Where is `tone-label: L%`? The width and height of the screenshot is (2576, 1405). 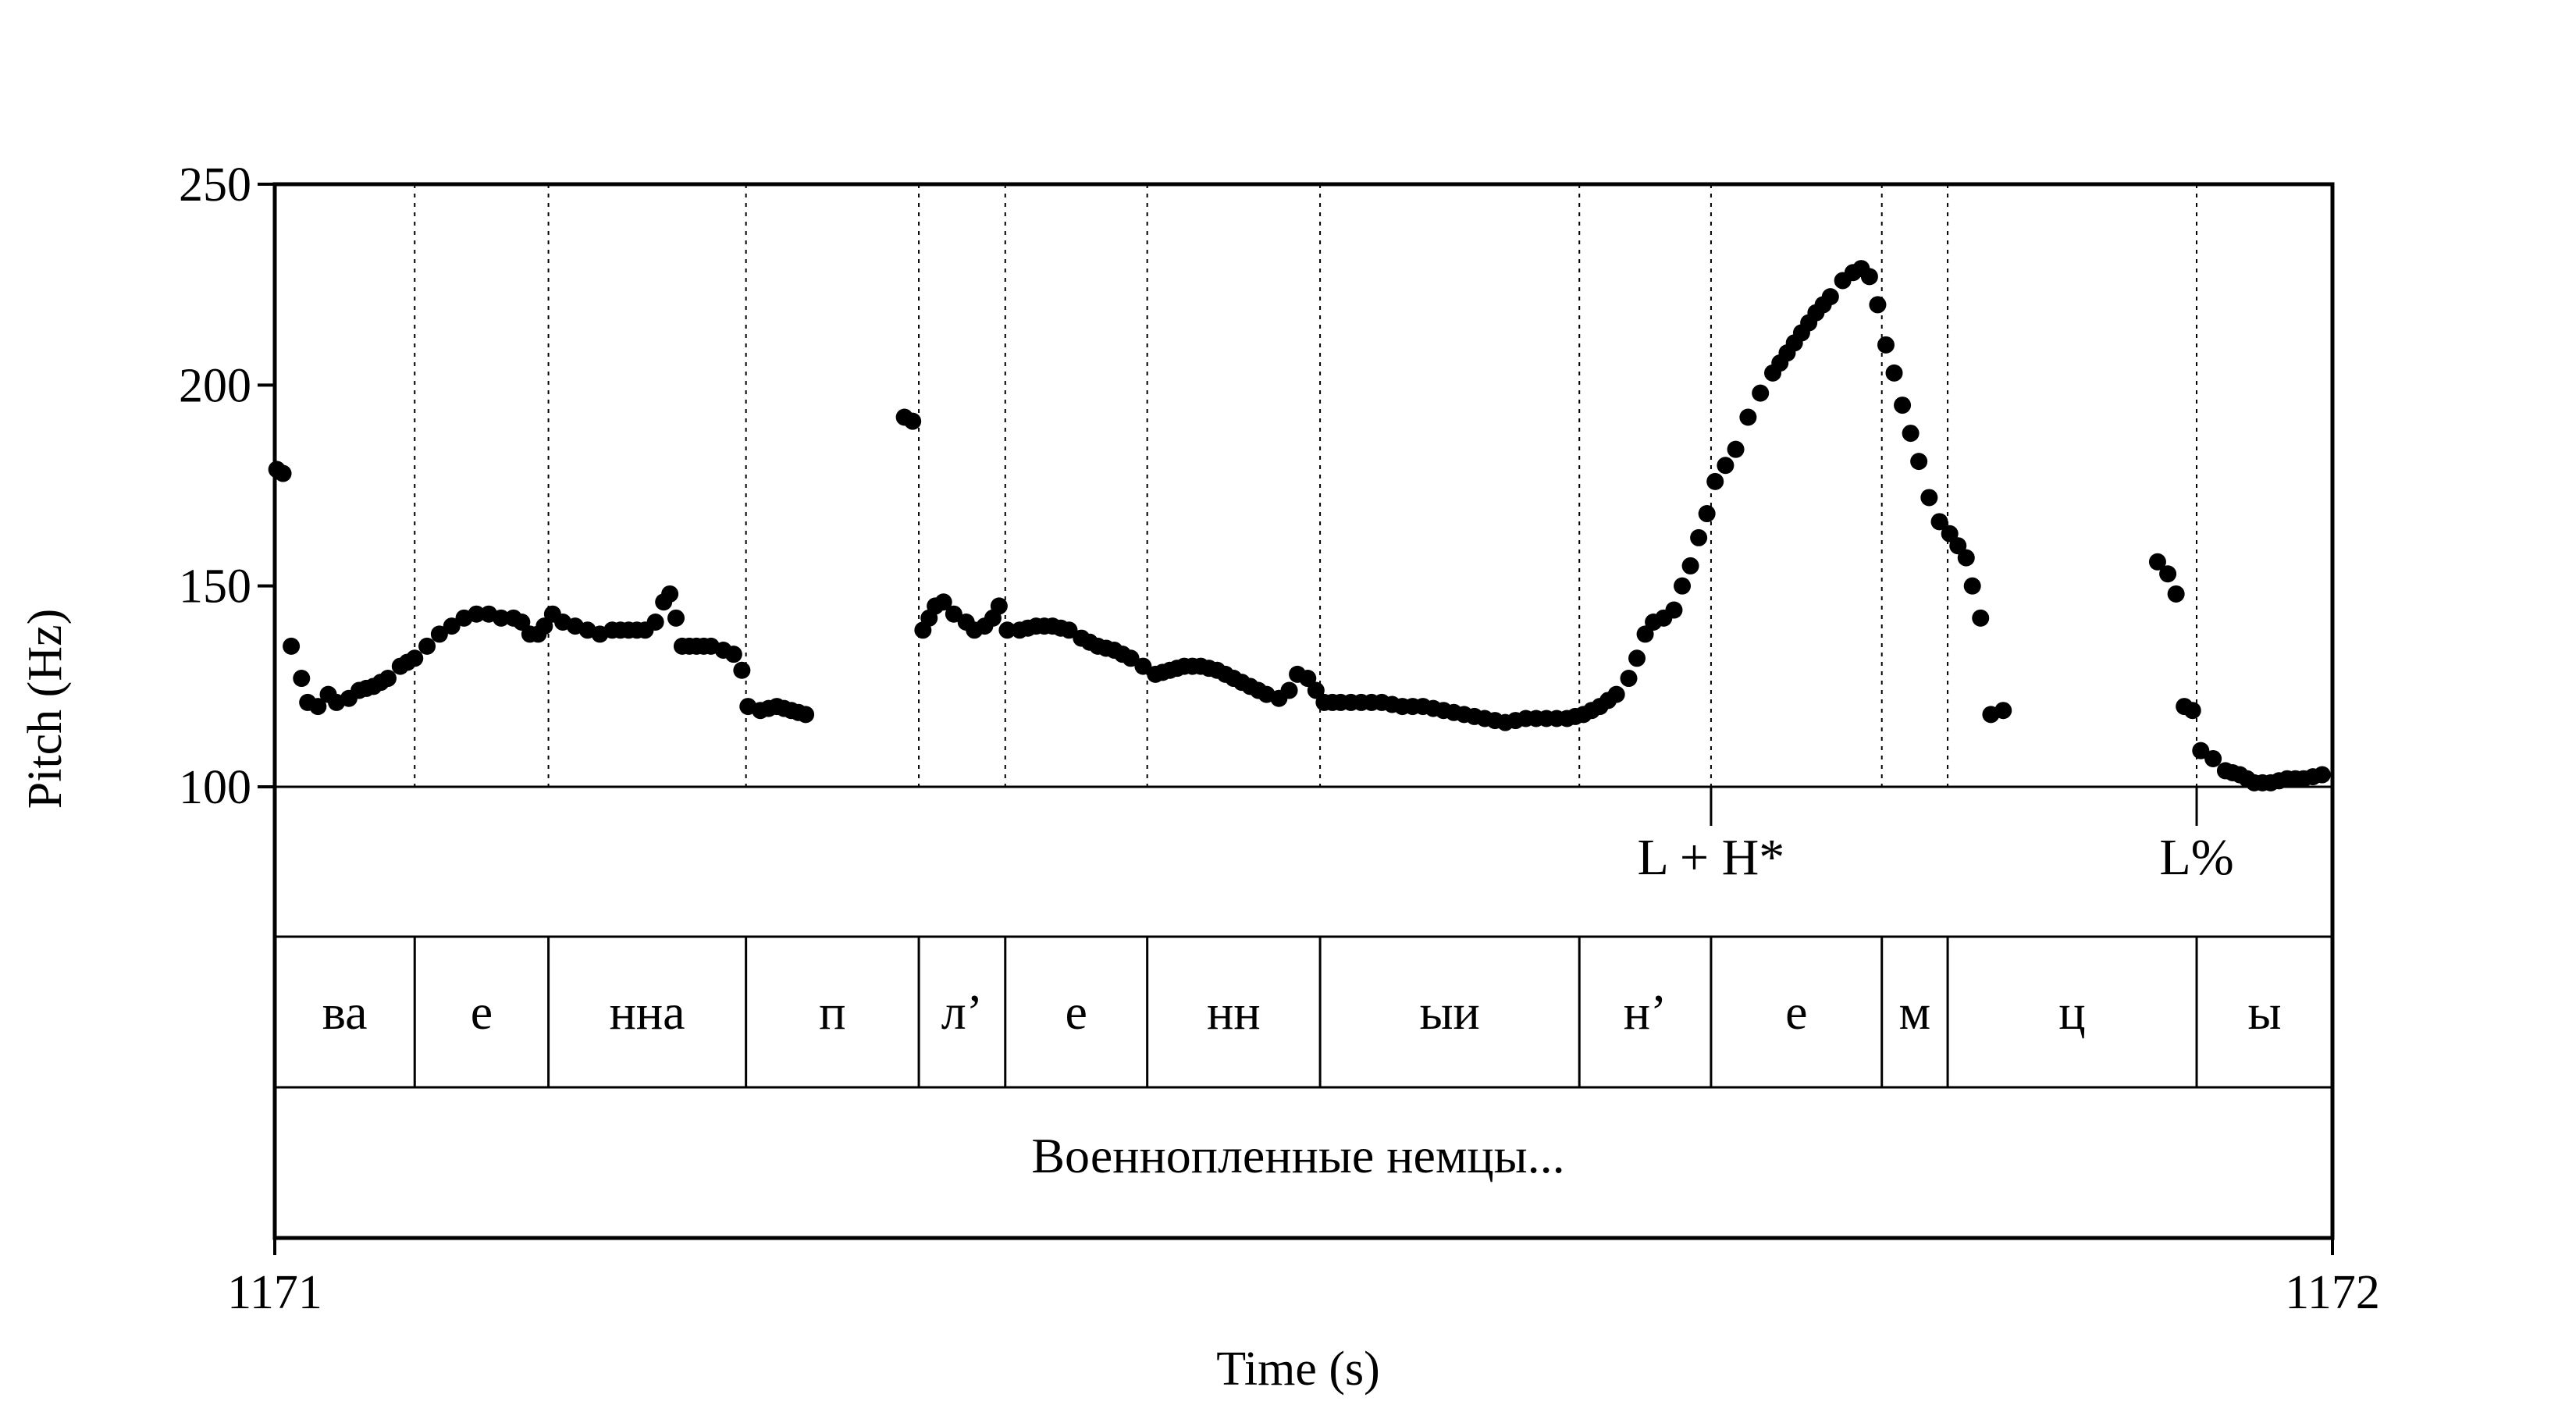 tone-label: L% is located at coordinates (2196, 858).